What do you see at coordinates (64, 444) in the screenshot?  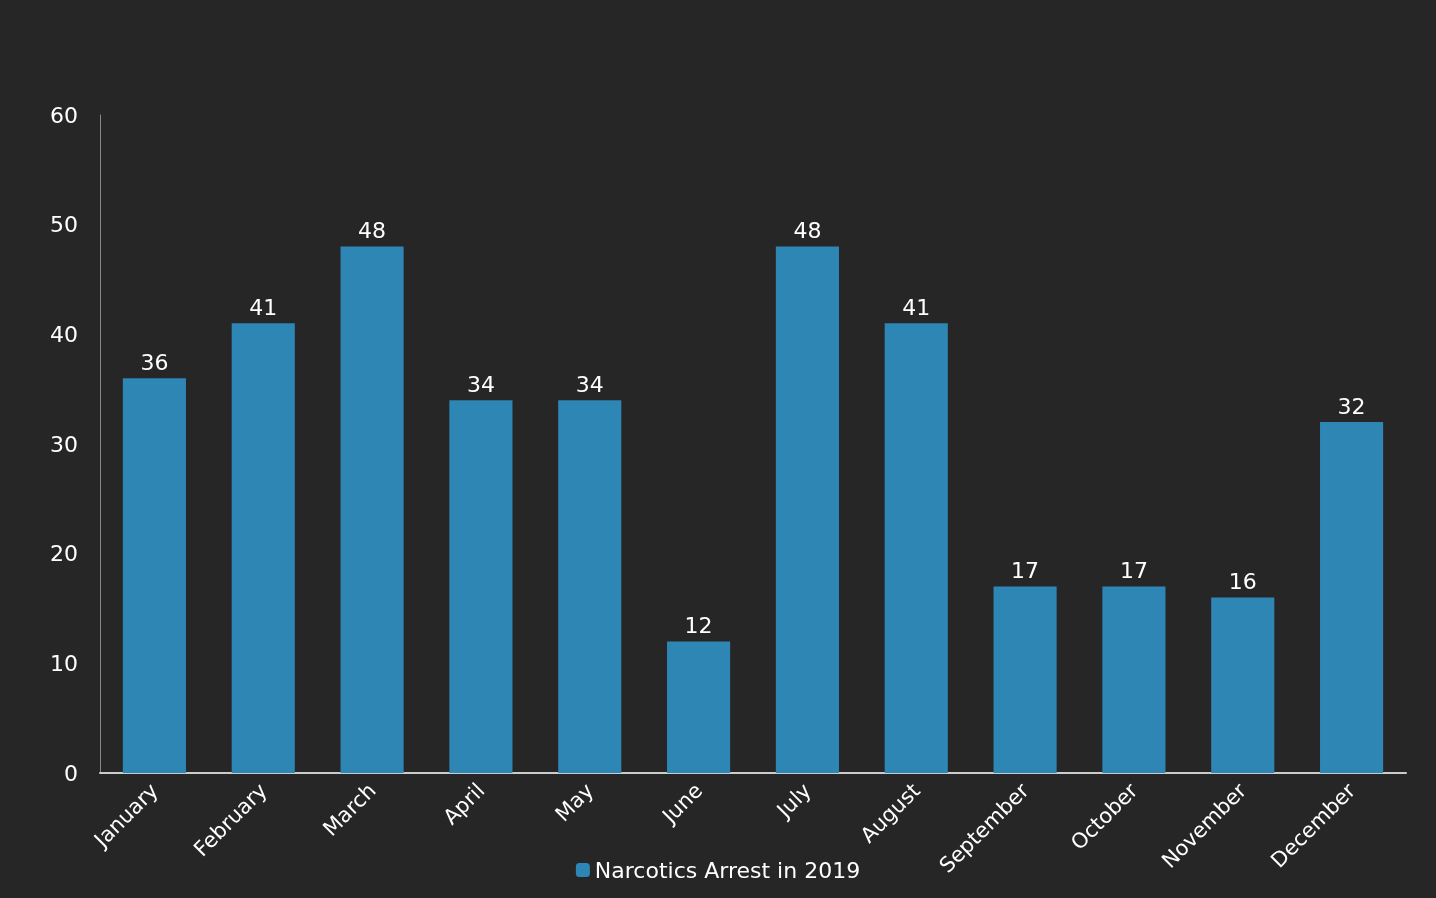 I see `y-tick-label: 30` at bounding box center [64, 444].